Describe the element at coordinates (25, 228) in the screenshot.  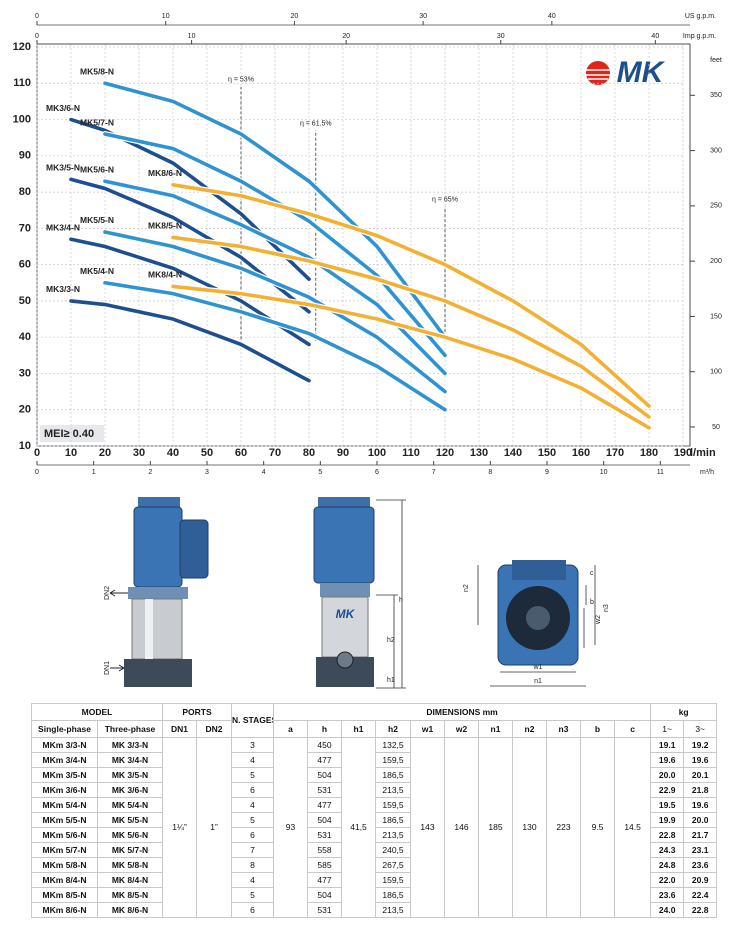
I see `y-tick-label: 70` at that location.